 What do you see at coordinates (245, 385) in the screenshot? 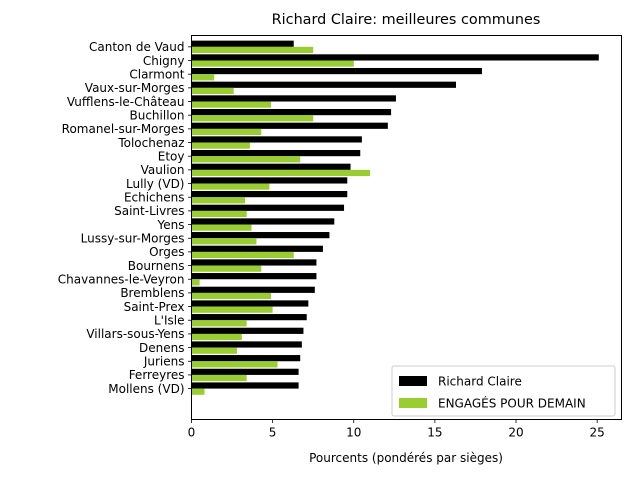
I see `bar-richard-claire-mollens-vd` at bounding box center [245, 385].